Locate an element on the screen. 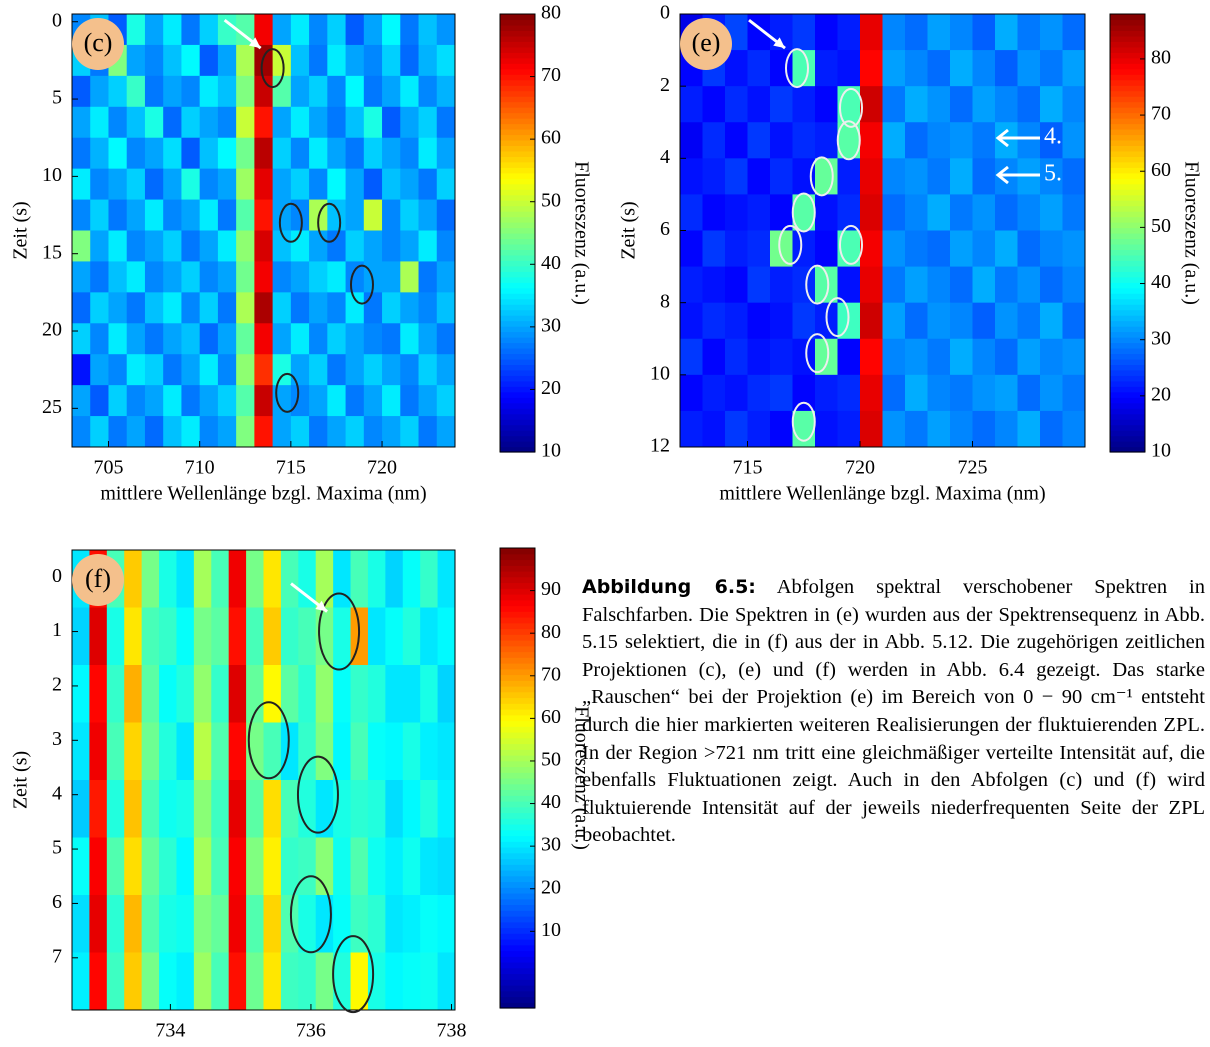 Image resolution: width=1210 pixels, height=1047 pixels. x-axis-label: mittlere Wellenlänge bzgl. Maxima (nm) is located at coordinates (263, 1046).